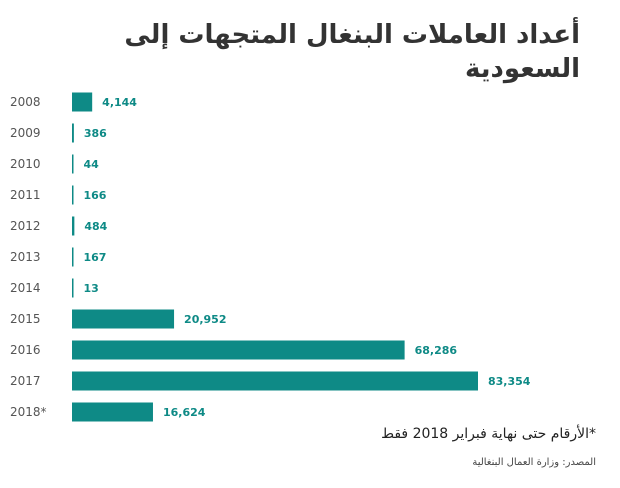 This screenshot has height=488, width=620. Describe the element at coordinates (95, 257) in the screenshot. I see `data-label: 167` at that location.